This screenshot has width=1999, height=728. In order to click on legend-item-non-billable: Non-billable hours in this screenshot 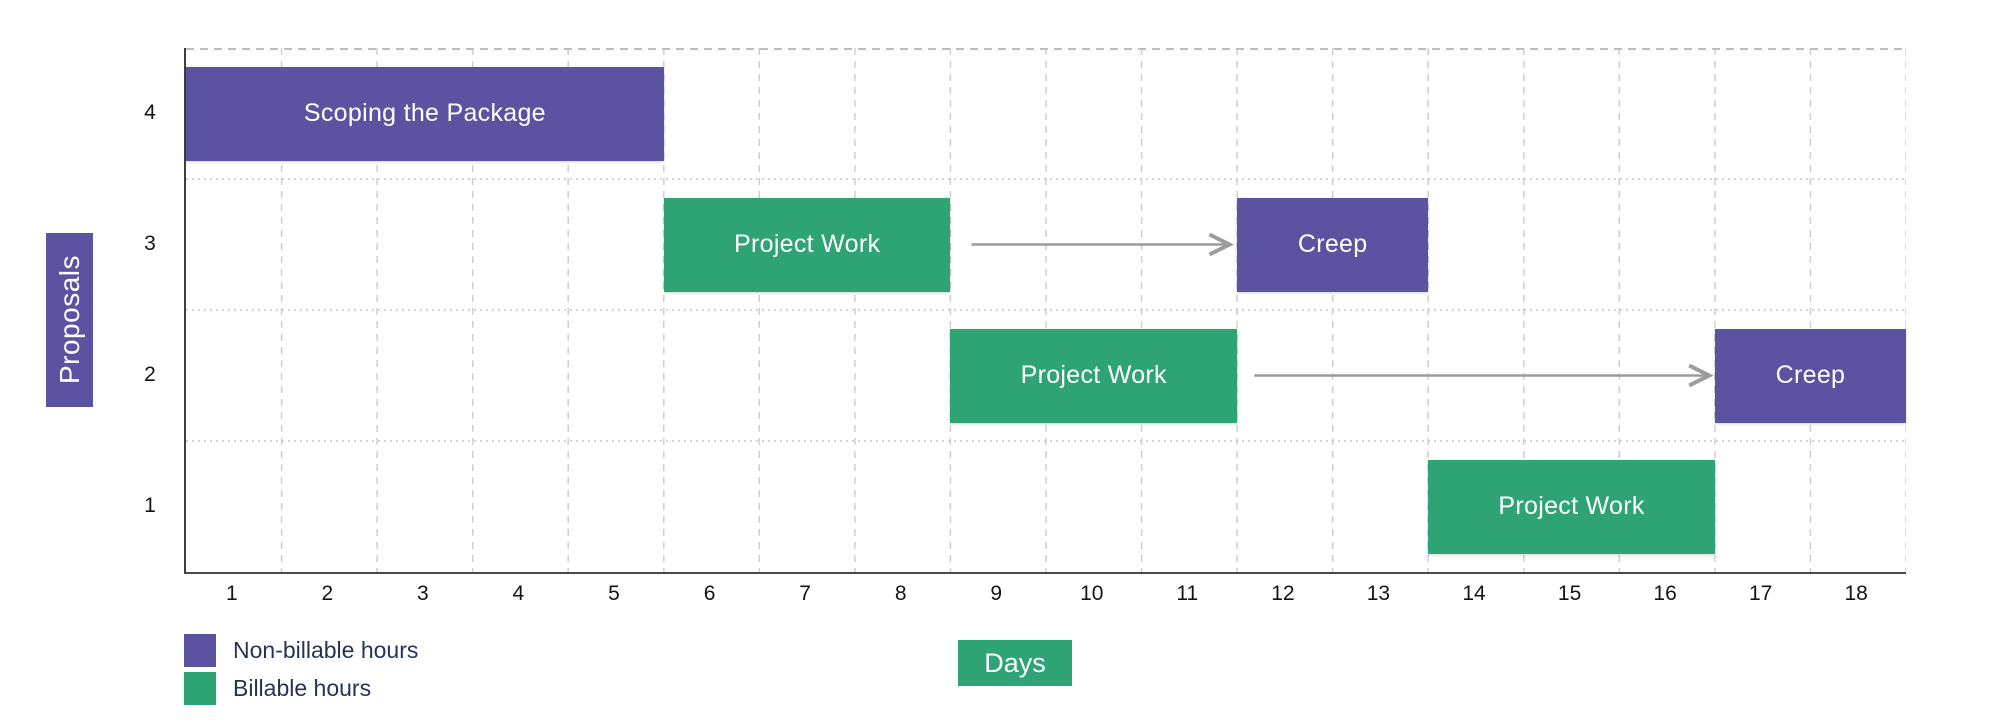, I will do `click(301, 650)`.